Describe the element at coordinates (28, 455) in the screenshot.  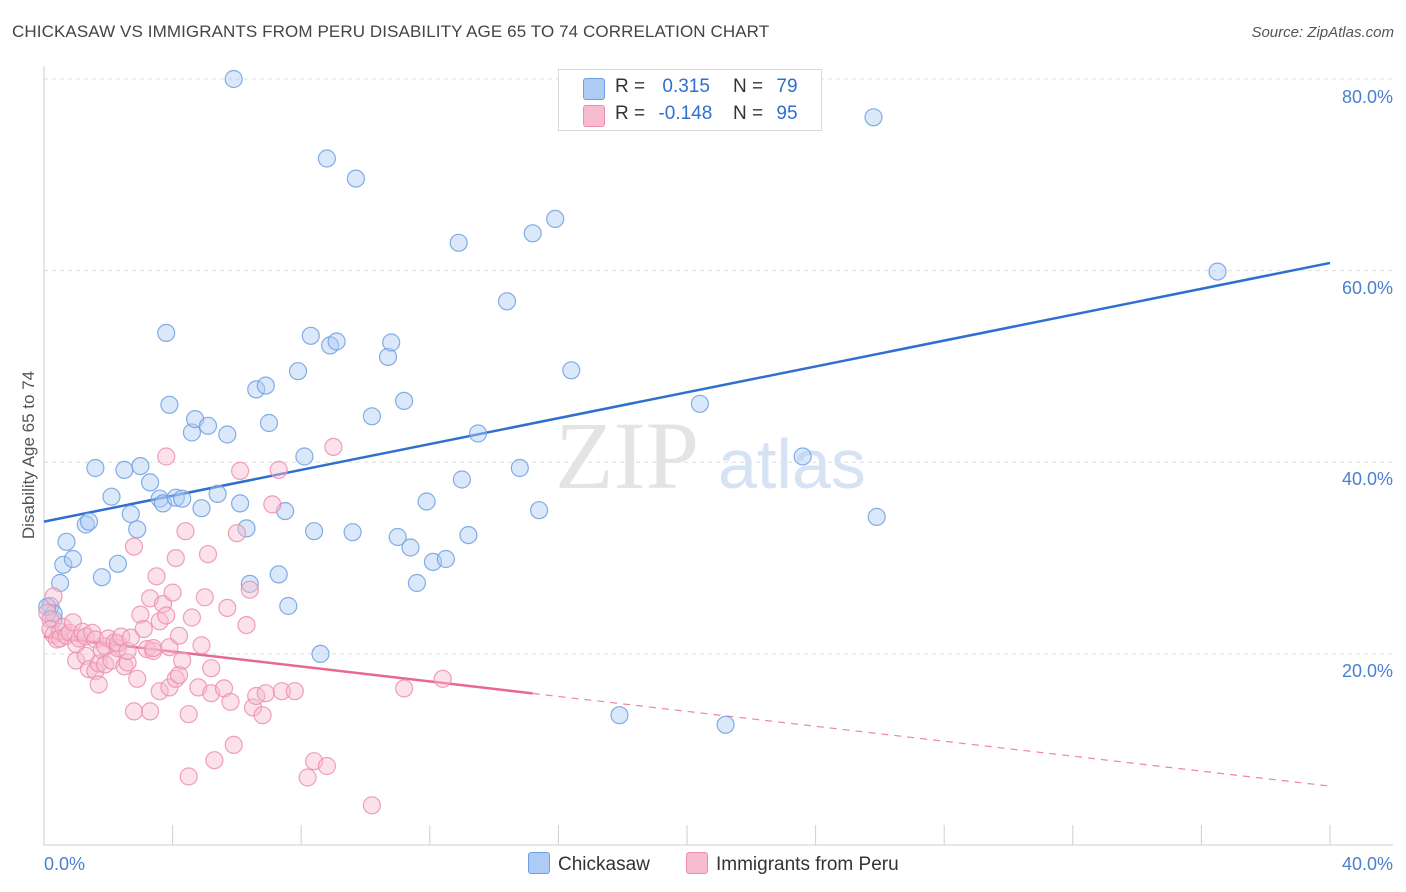
I see `y-axis-label: Disability Age 65 to 74` at that location.